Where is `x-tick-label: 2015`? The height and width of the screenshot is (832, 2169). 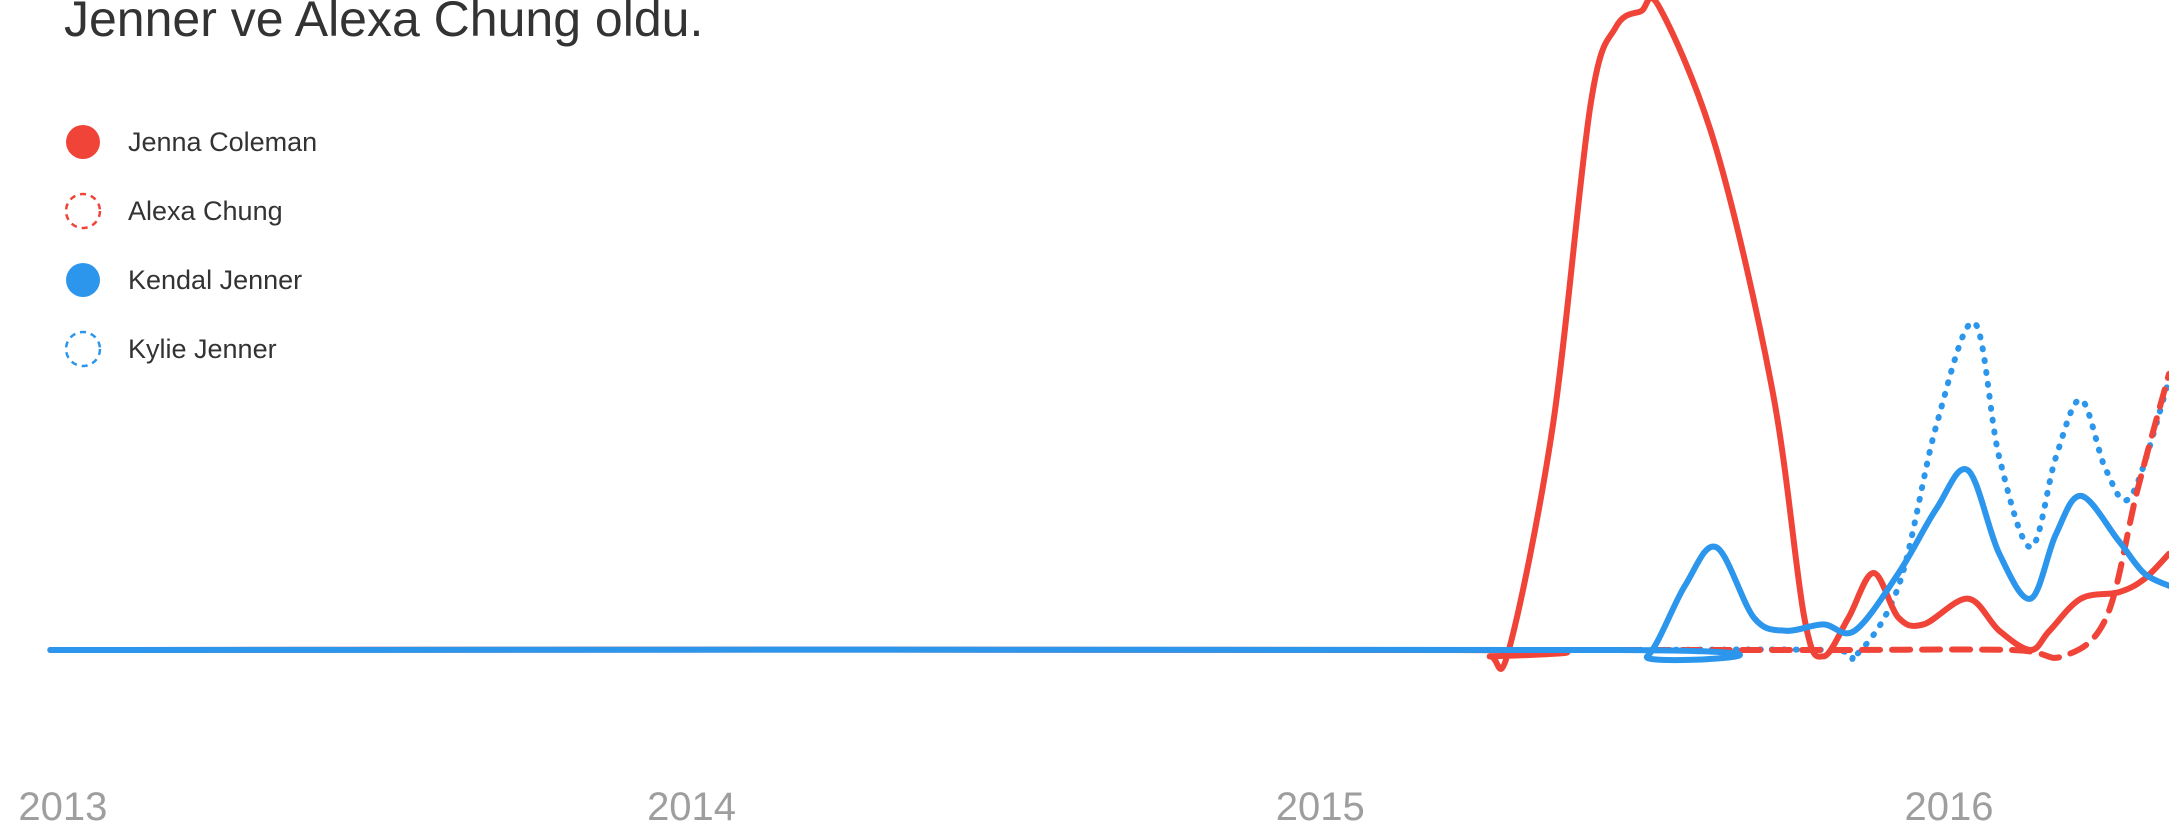
x-tick-label: 2015 is located at coordinates (1320, 807).